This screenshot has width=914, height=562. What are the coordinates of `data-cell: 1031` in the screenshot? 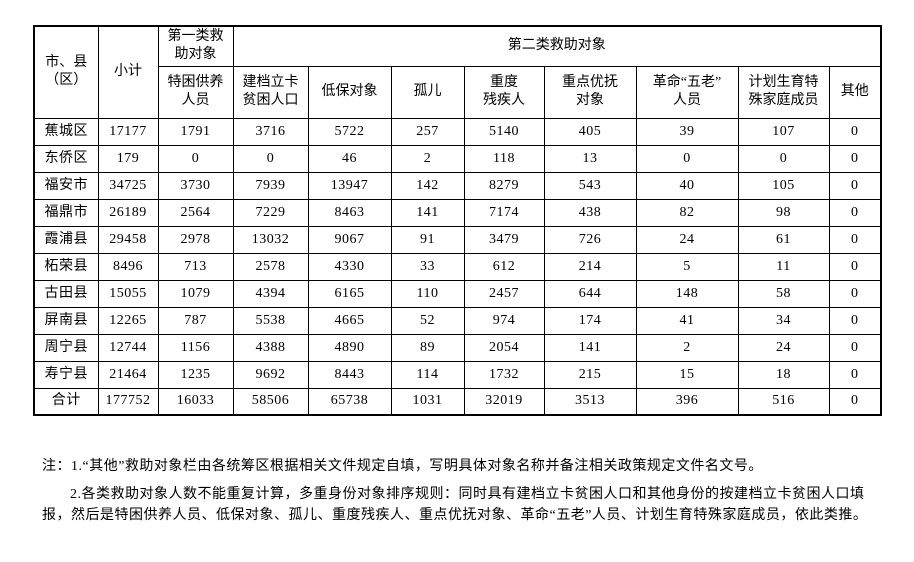 It's located at (427, 401).